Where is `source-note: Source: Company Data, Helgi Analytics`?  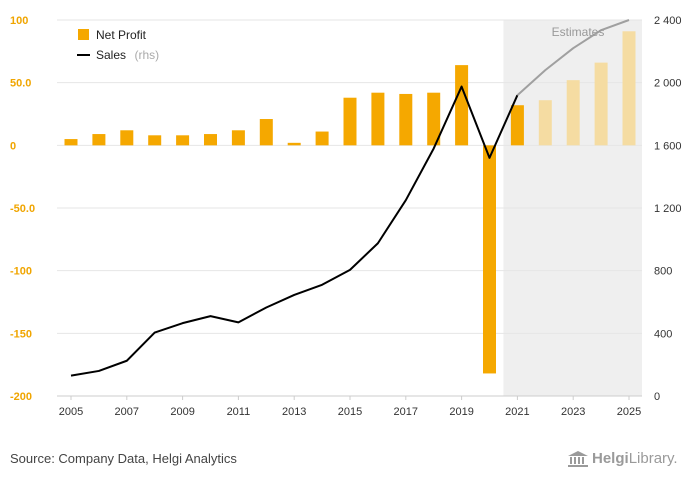 source-note: Source: Company Data, Helgi Analytics is located at coordinates (123, 458).